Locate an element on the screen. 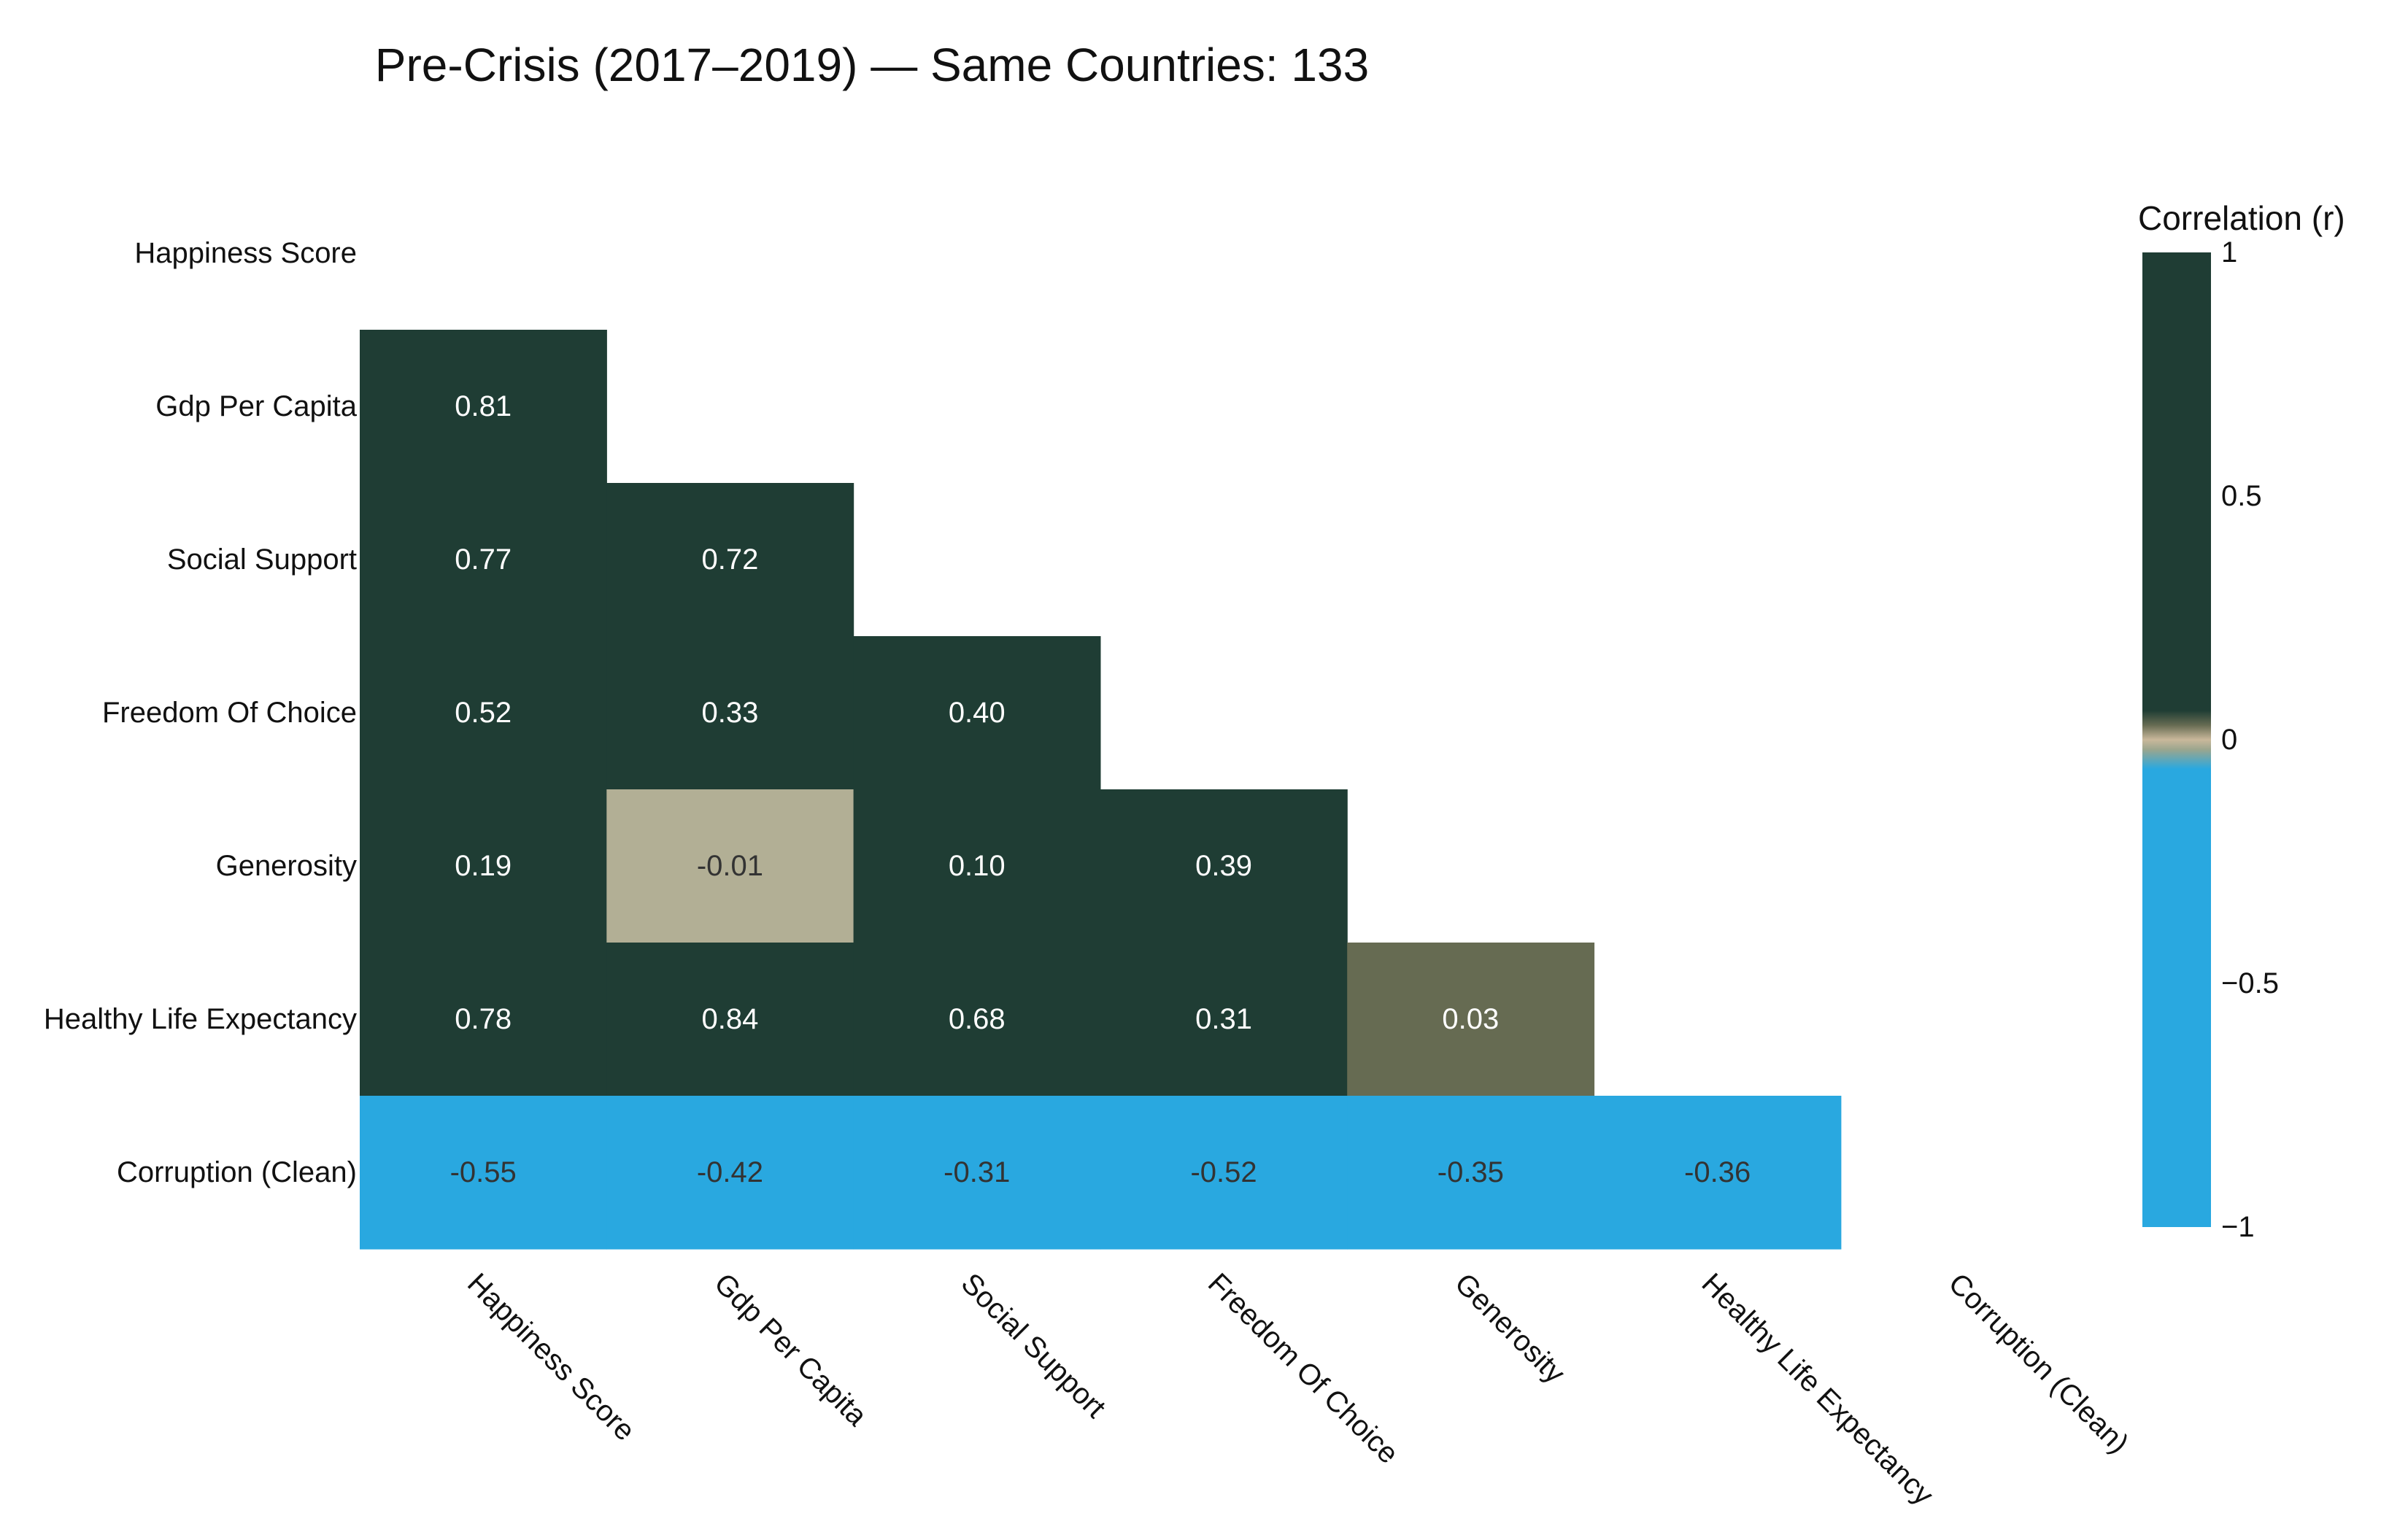 Image resolution: width=2408 pixels, height=1532 pixels. y-tick-label: Corruption (Clean) is located at coordinates (237, 1172).